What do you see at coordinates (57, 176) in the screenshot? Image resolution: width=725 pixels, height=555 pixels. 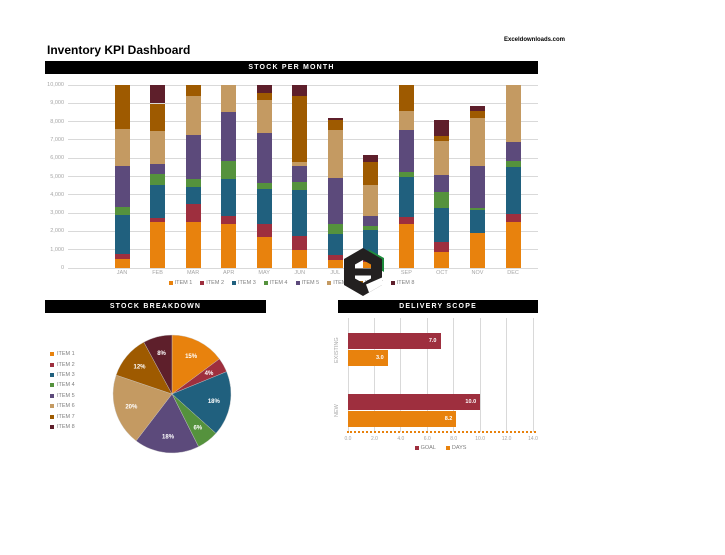 I see `y-axis-tick-label: 5,000` at bounding box center [57, 176].